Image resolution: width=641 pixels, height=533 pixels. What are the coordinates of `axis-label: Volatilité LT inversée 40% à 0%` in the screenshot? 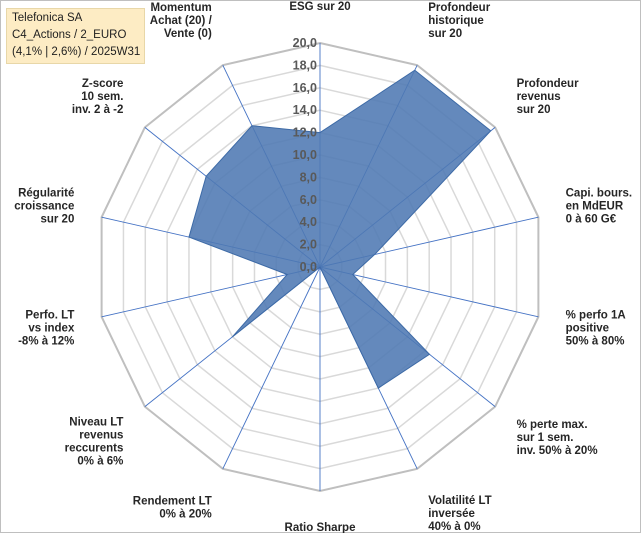 It's located at (459, 514).